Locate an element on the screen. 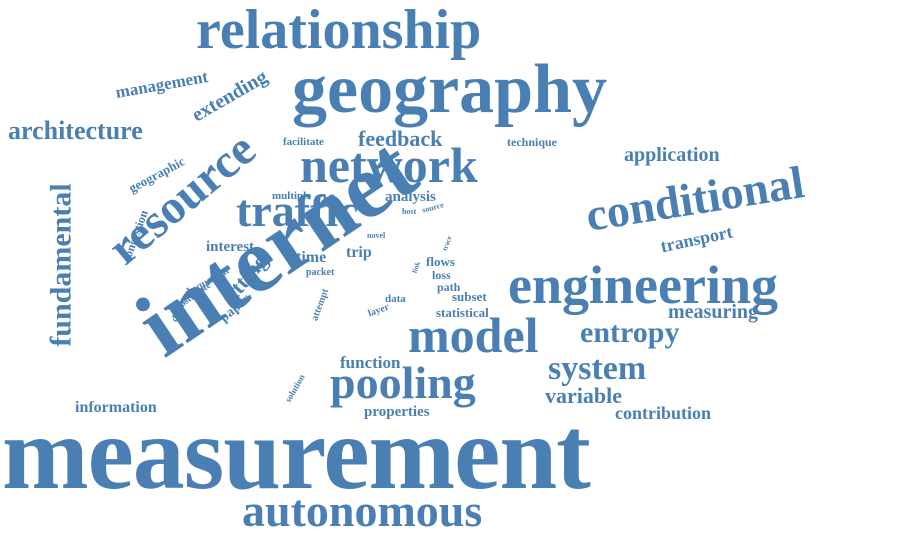  word-properties: properties is located at coordinates (397, 412).